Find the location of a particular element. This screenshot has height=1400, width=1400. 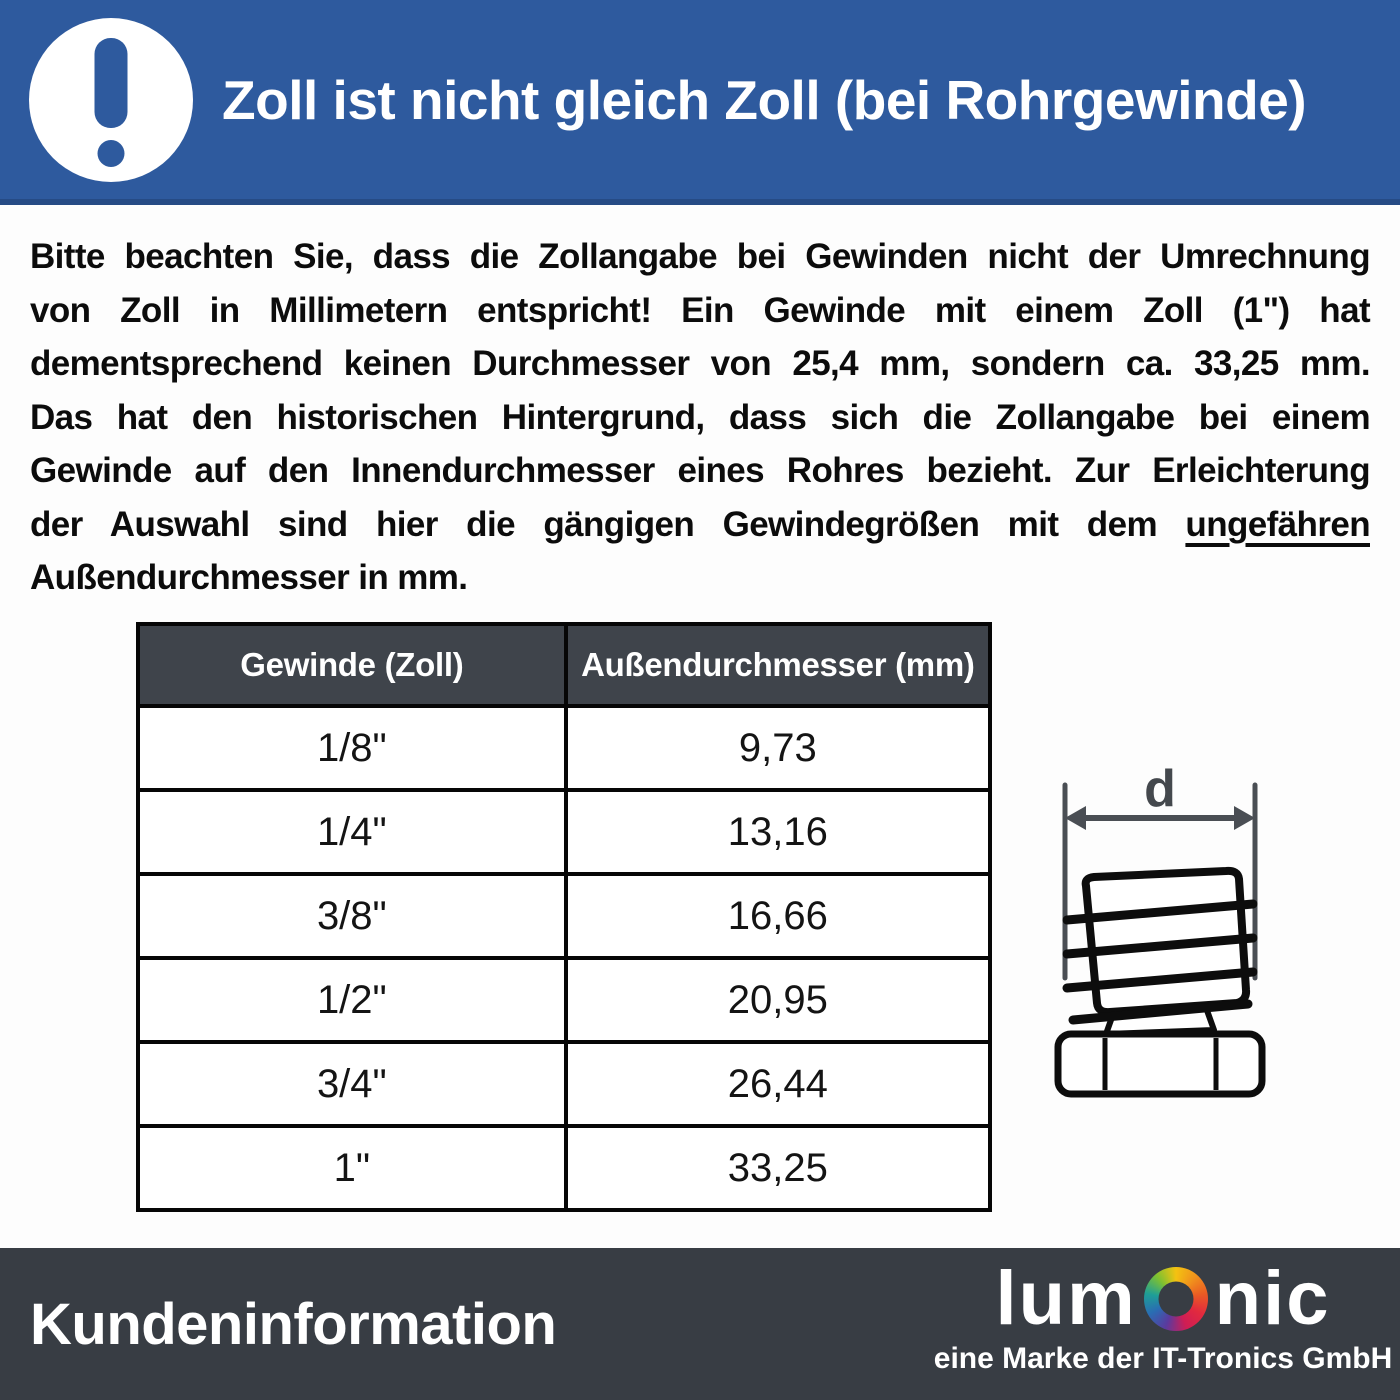

body-line: Außendurchmesser in mm. is located at coordinates (249, 577).